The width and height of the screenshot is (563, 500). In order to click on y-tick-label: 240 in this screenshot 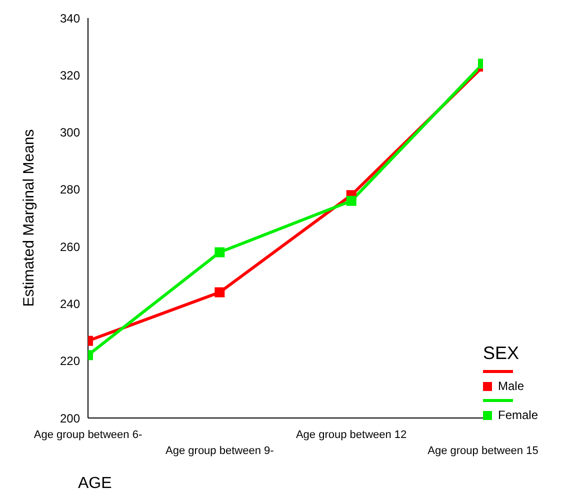, I will do `click(70, 303)`.